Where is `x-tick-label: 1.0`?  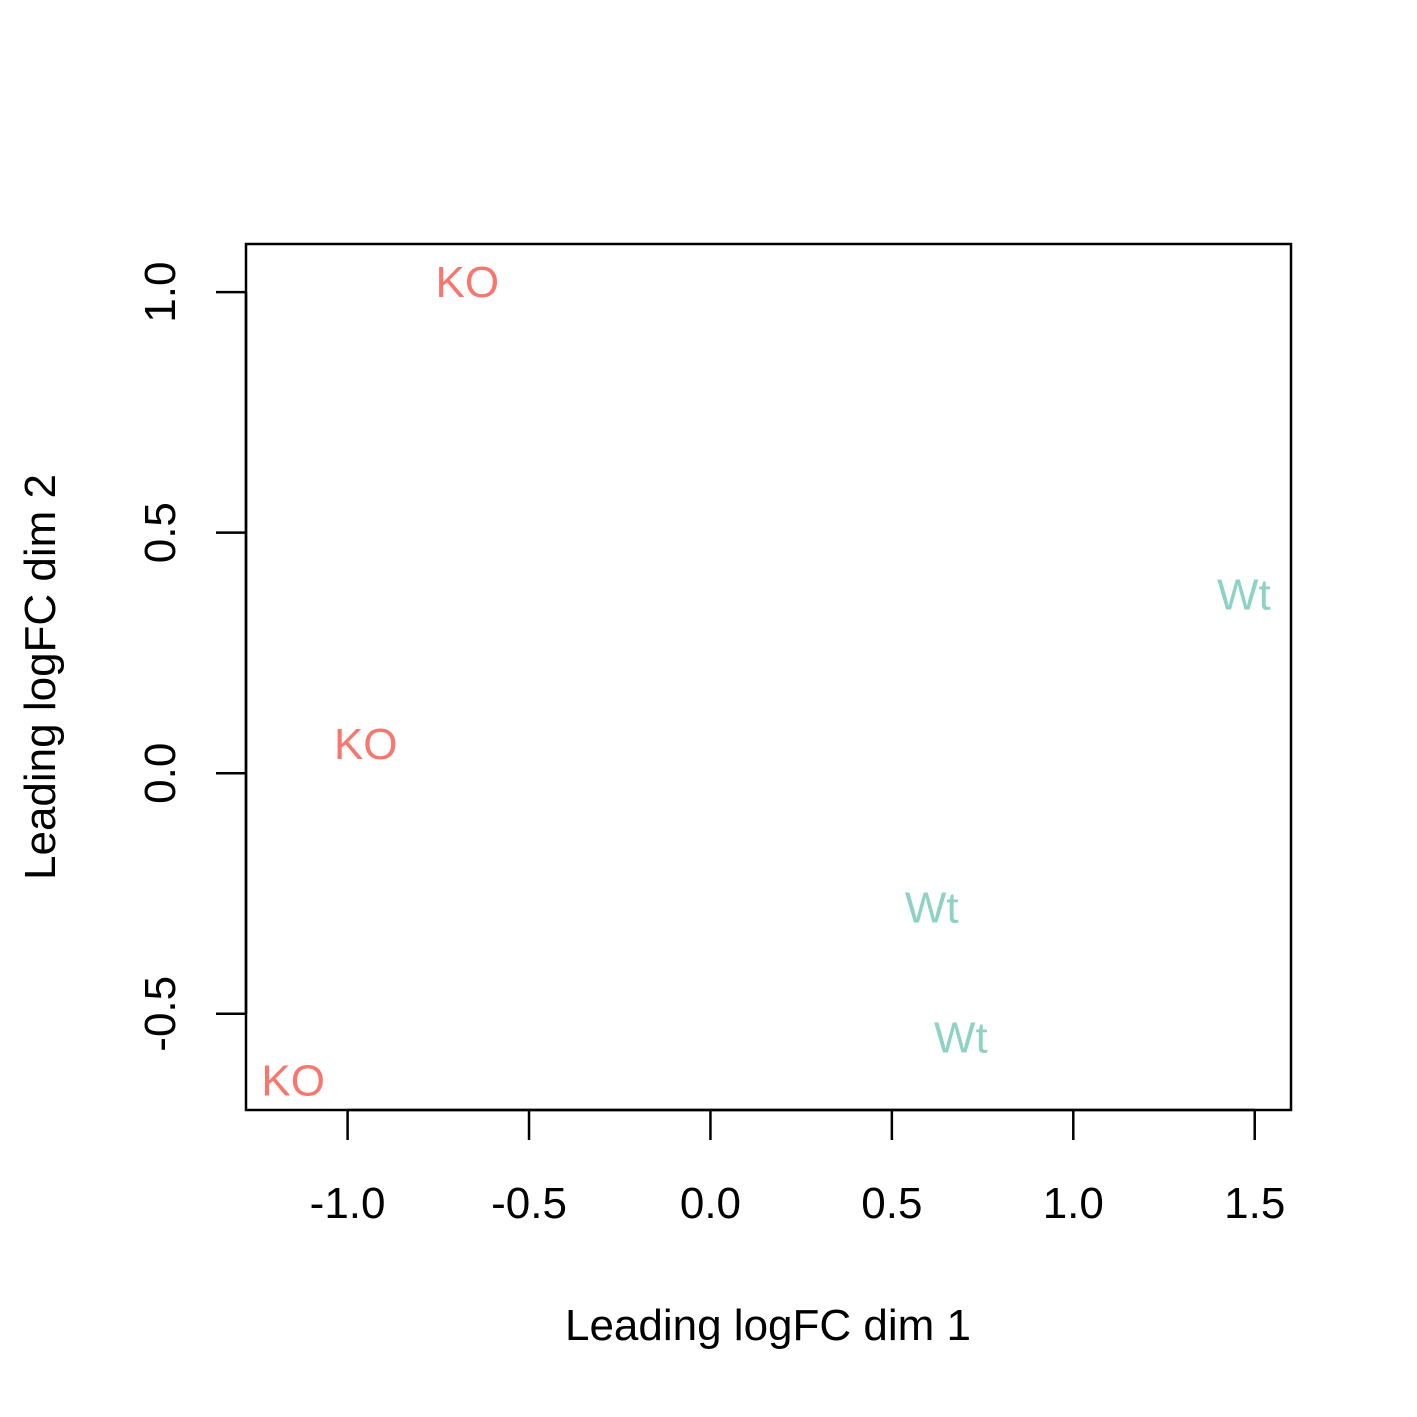
x-tick-label: 1.0 is located at coordinates (1073, 1203).